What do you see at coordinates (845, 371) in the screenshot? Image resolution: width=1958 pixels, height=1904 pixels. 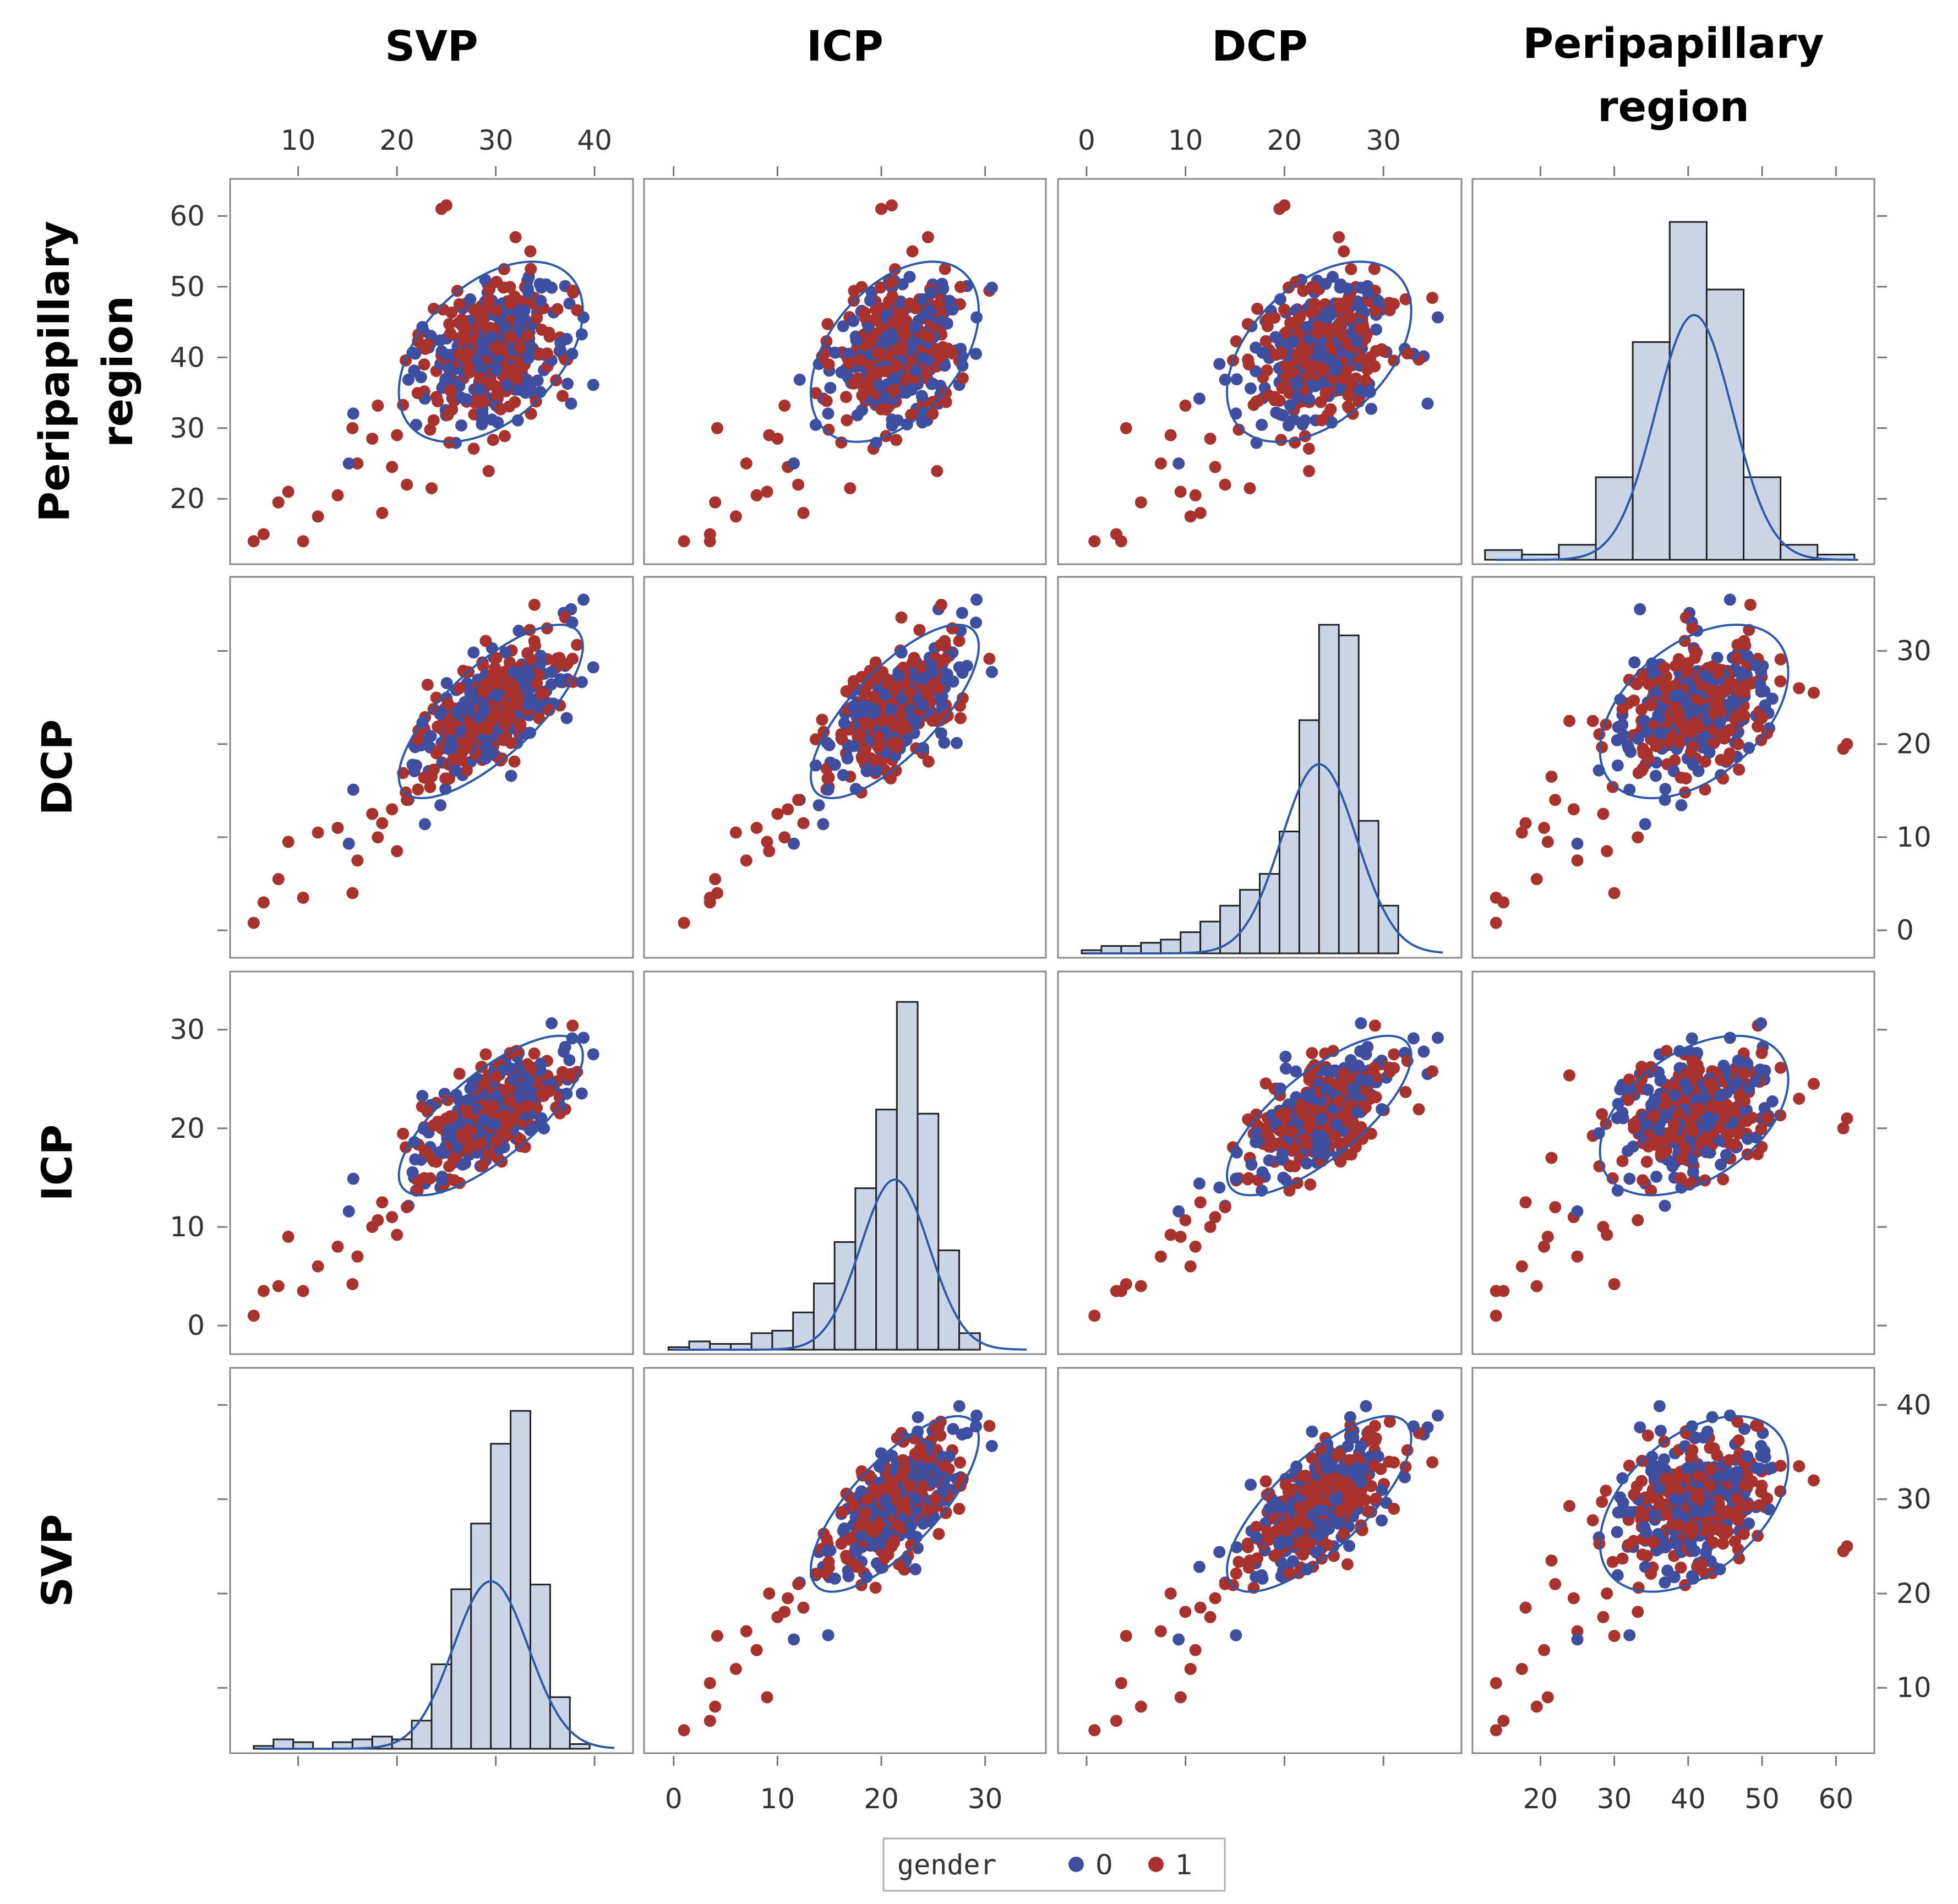 I see `cell-peripapillary-region-vs-icp` at bounding box center [845, 371].